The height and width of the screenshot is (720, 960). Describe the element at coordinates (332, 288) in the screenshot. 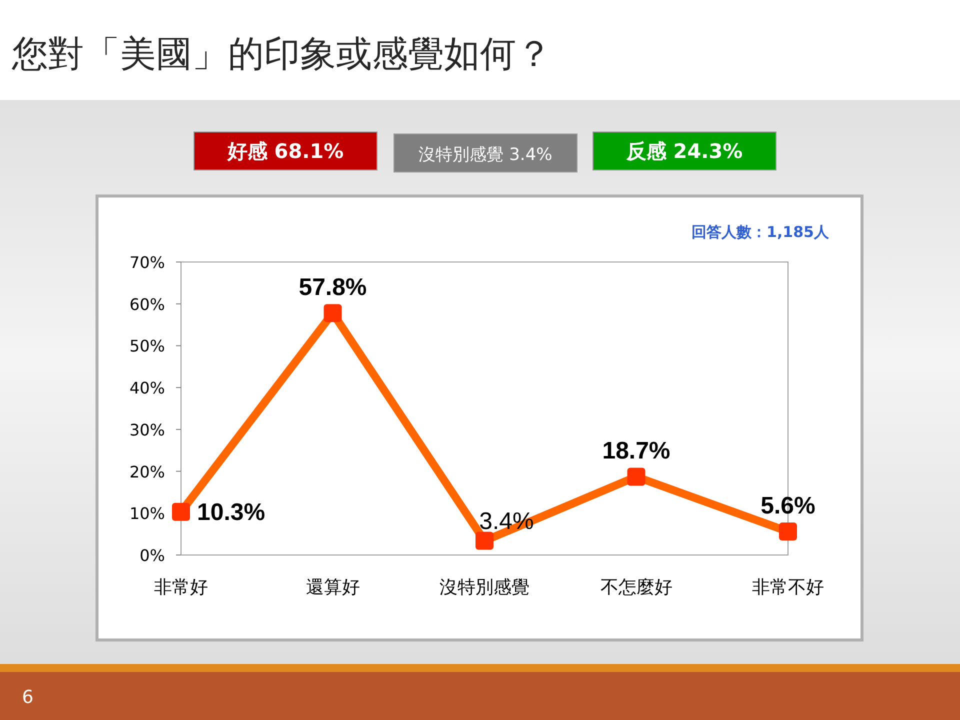

I see `data-label: 57.8%` at that location.